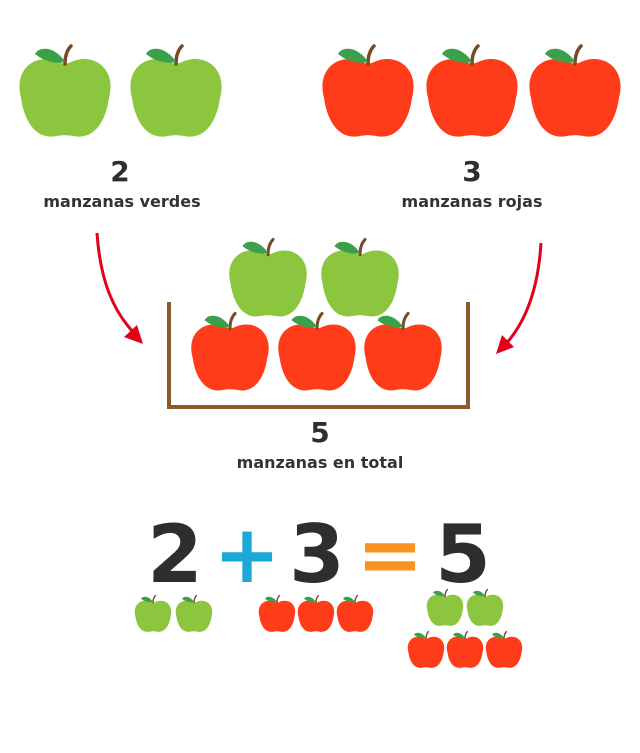 The height and width of the screenshot is (753, 640). What do you see at coordinates (463, 554) in the screenshot?
I see `equation-result: 5` at bounding box center [463, 554].